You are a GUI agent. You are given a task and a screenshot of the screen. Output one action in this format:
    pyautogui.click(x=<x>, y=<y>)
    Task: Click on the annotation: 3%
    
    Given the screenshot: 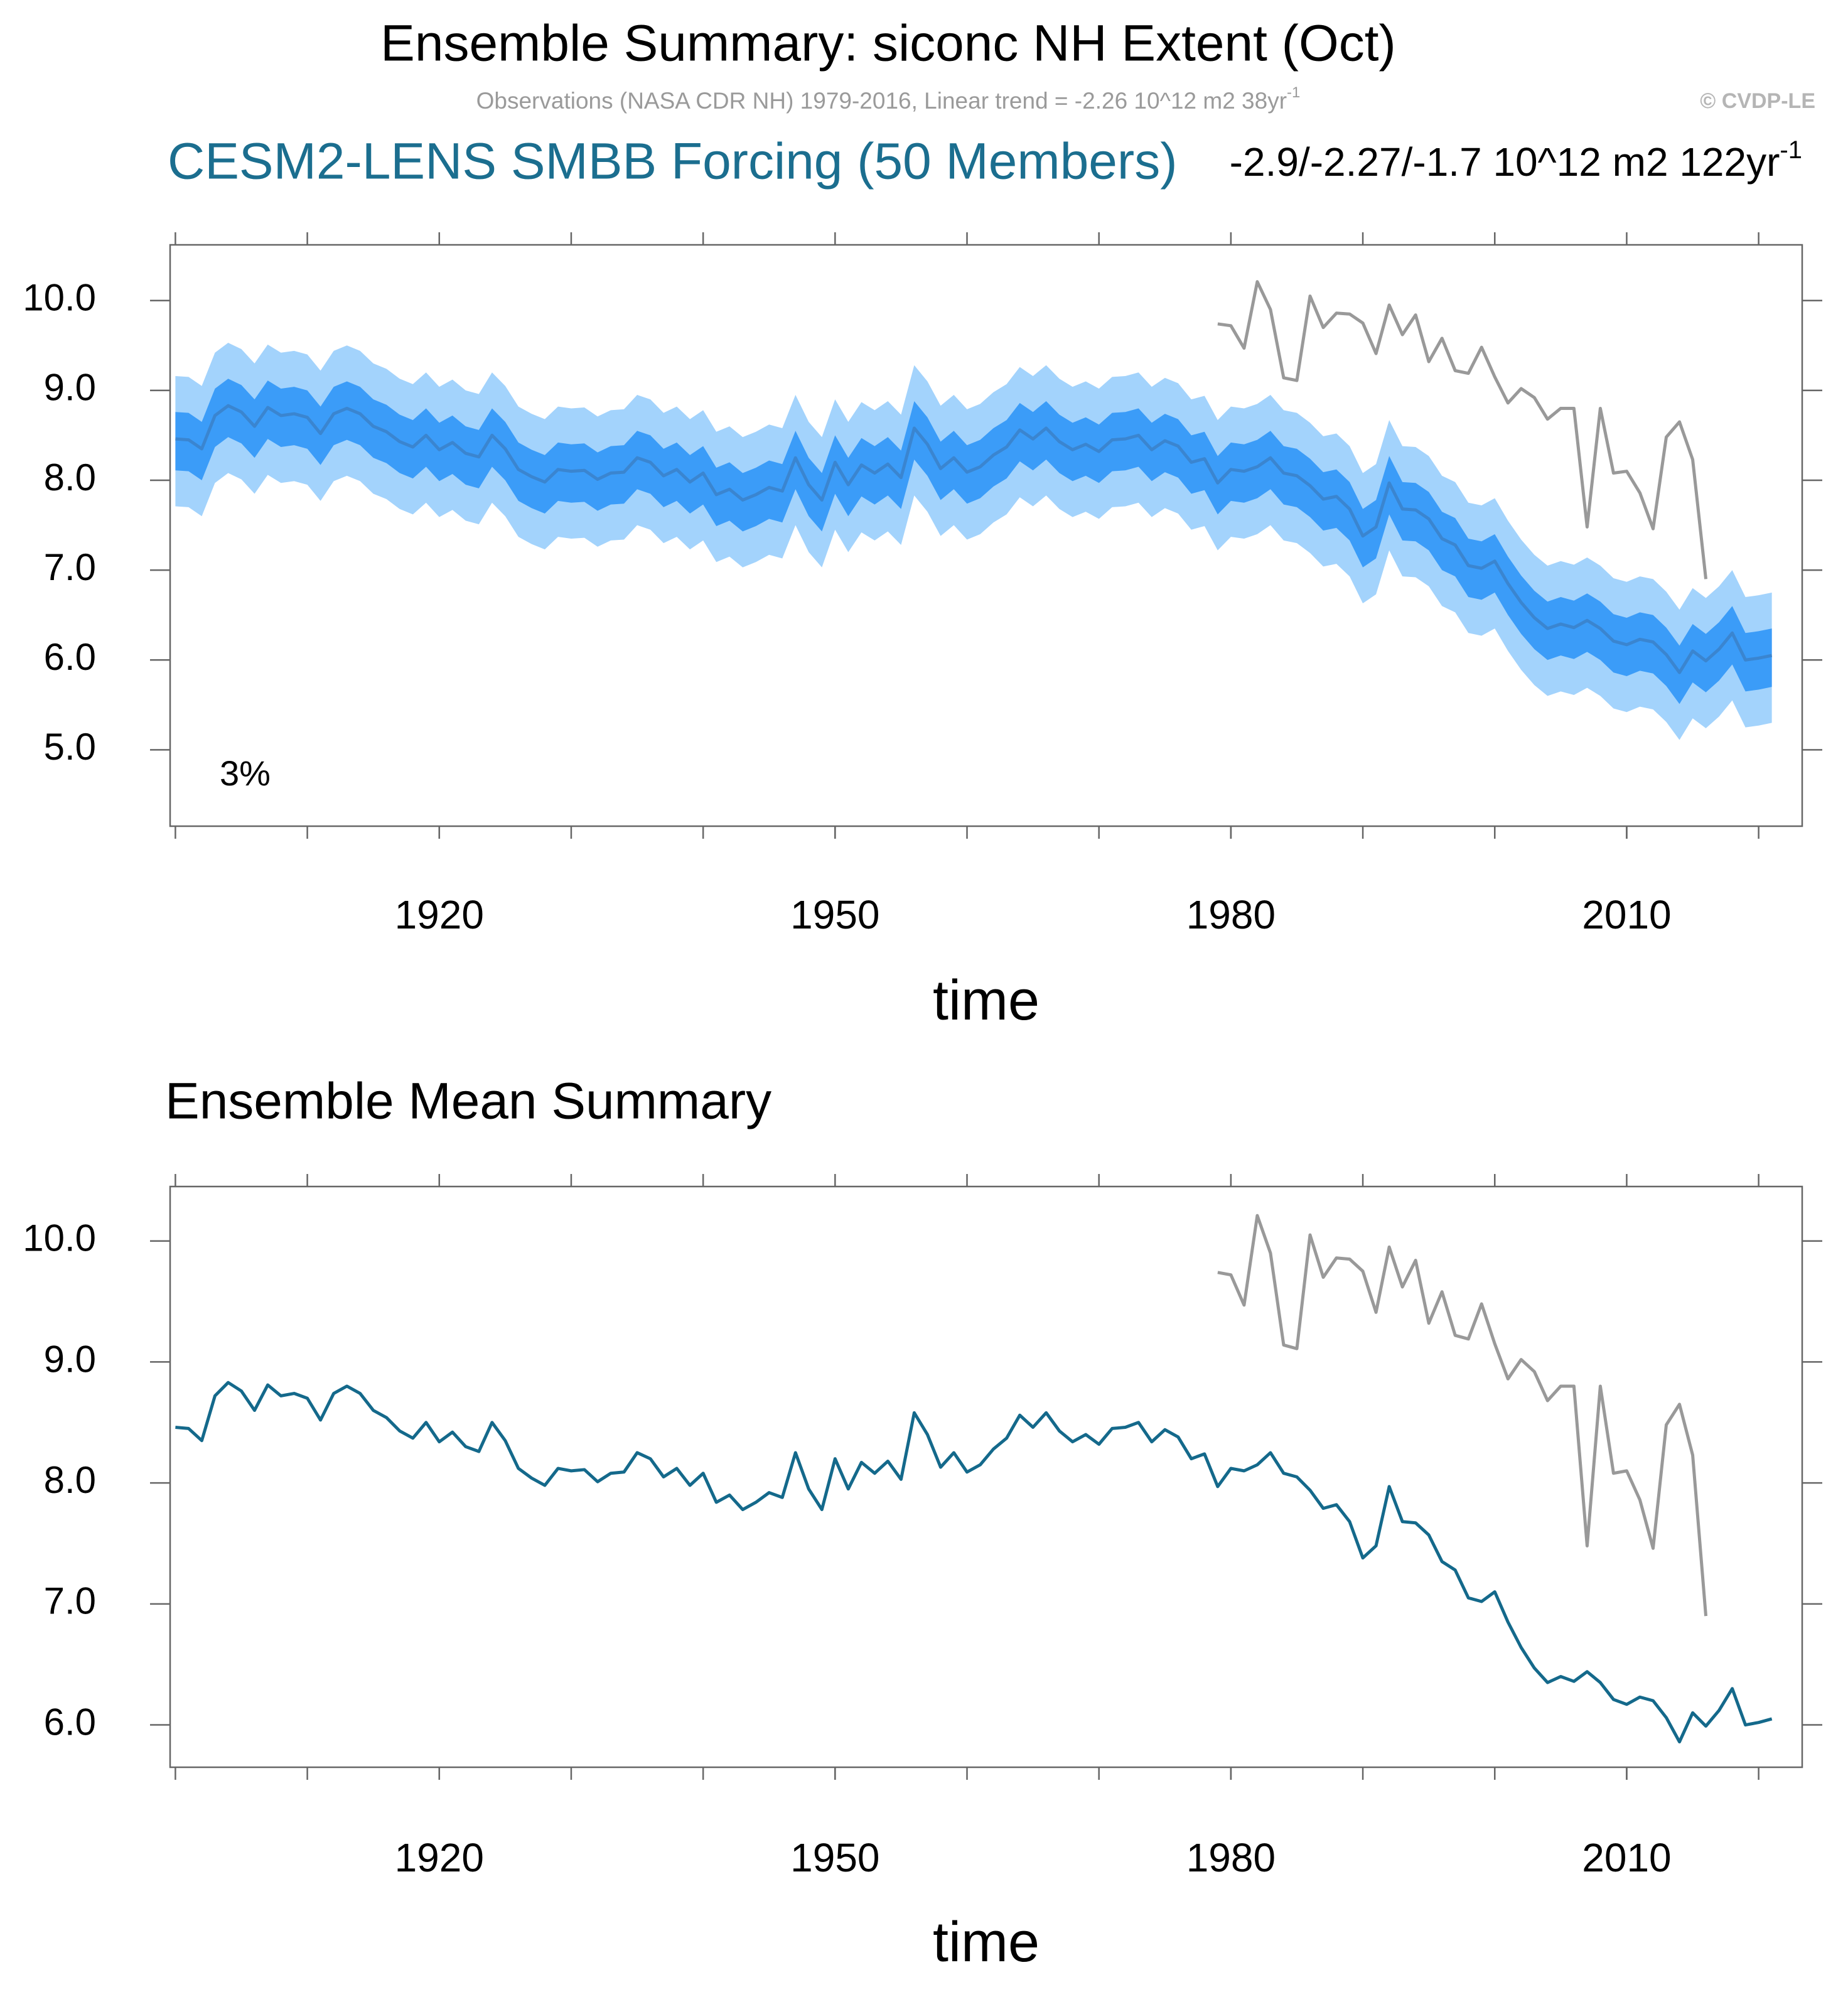 What is the action you would take?
    pyautogui.click(x=245, y=773)
    